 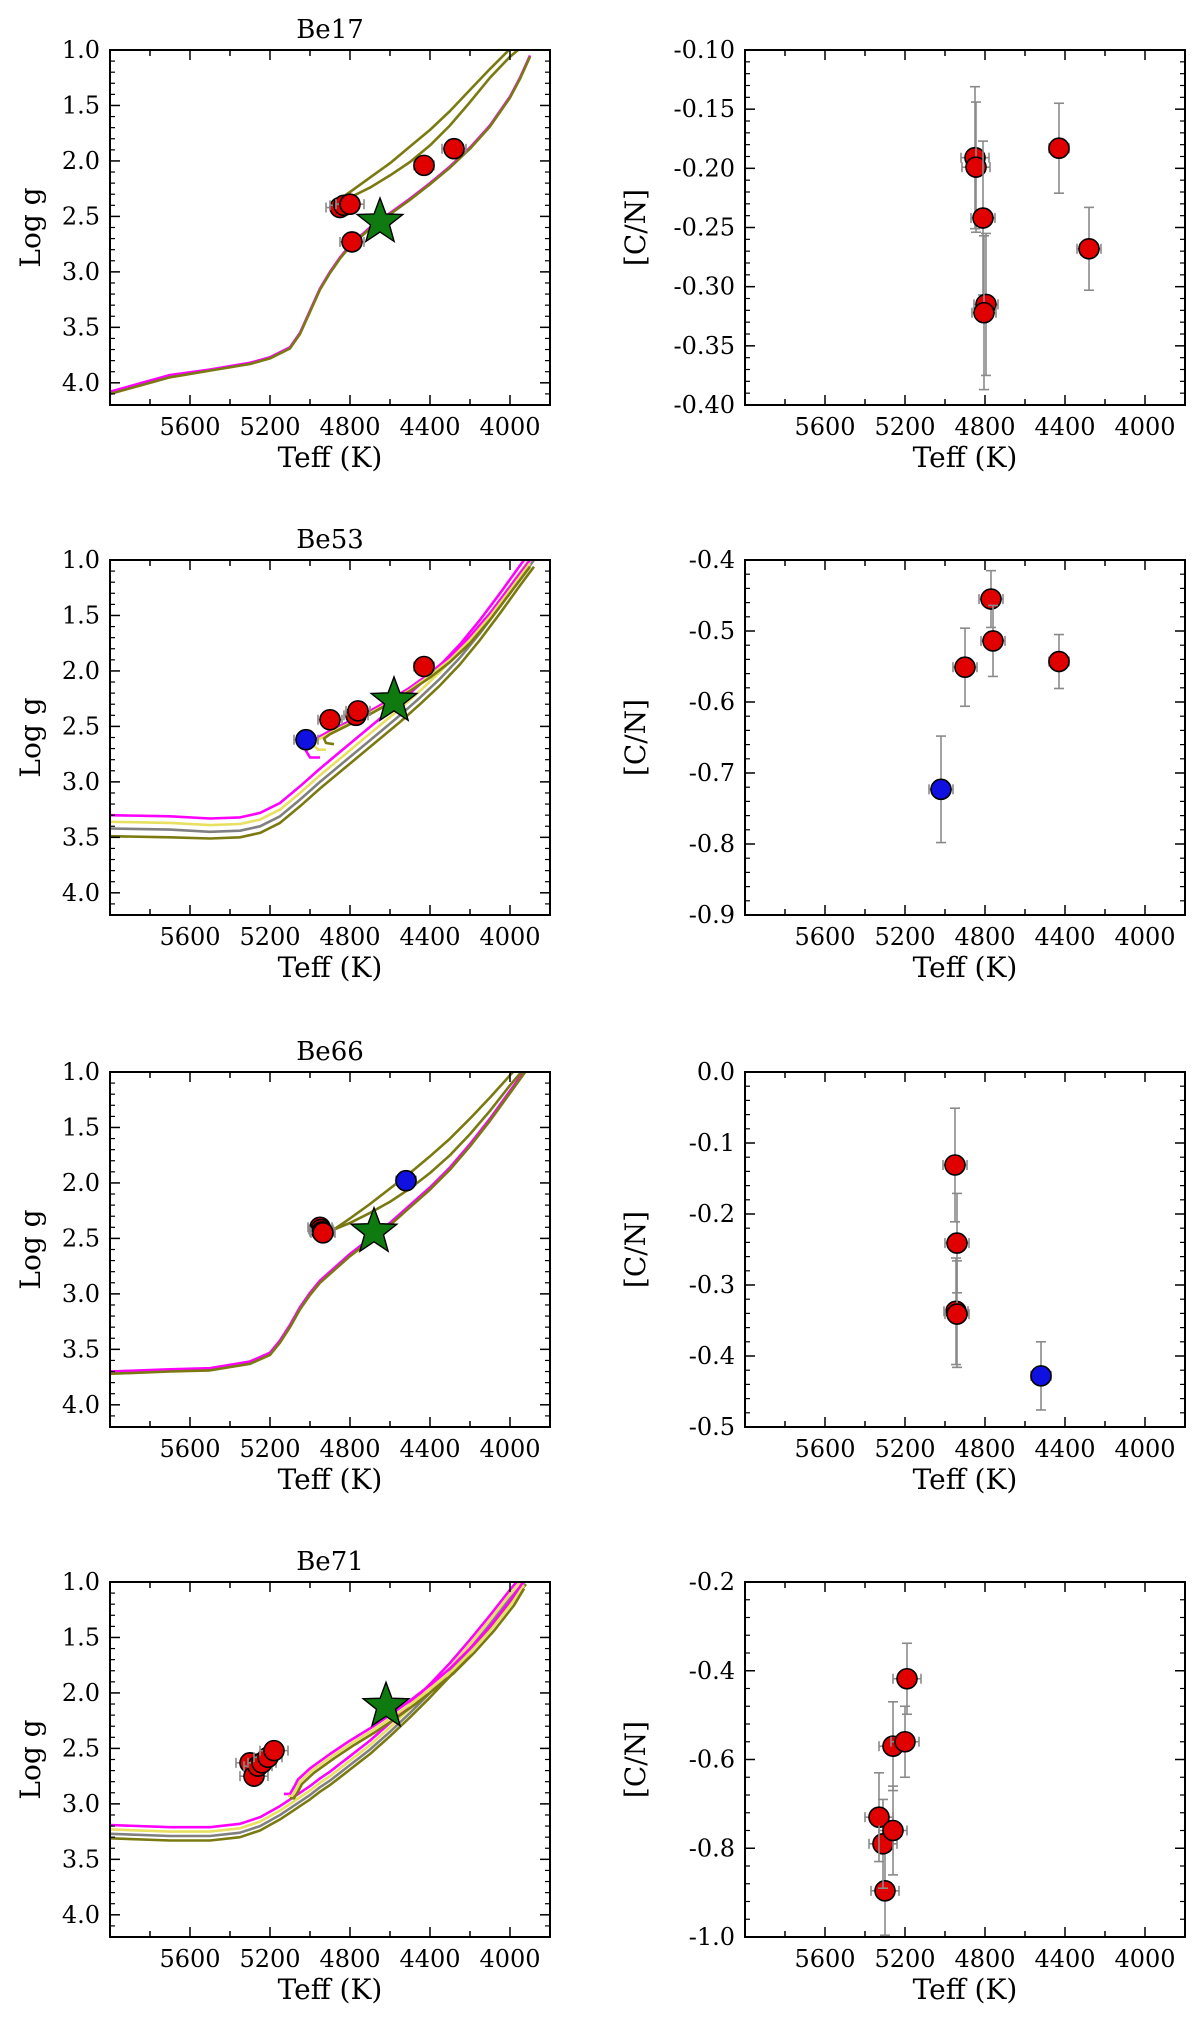 I want to click on y-tick-label: 0.0, so click(x=716, y=1072).